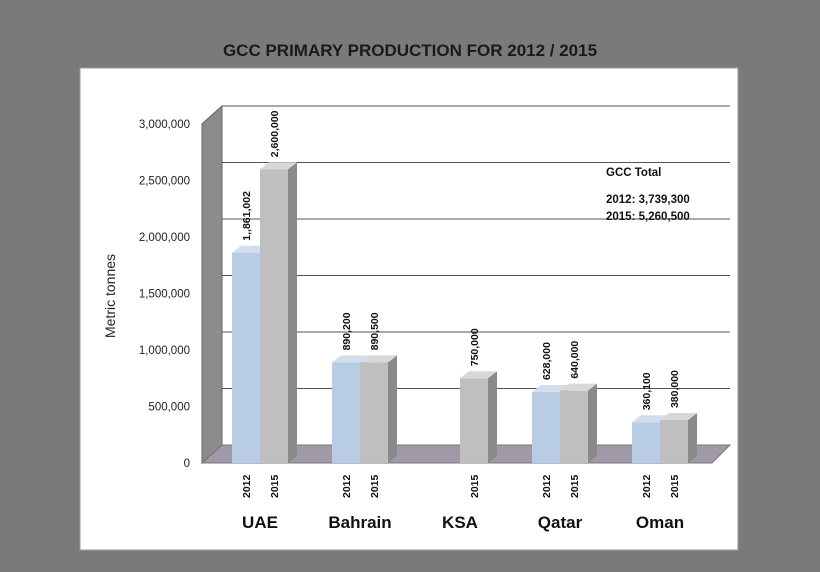 This screenshot has height=572, width=820. What do you see at coordinates (347, 331) in the screenshot?
I see `data-label: 890,200` at bounding box center [347, 331].